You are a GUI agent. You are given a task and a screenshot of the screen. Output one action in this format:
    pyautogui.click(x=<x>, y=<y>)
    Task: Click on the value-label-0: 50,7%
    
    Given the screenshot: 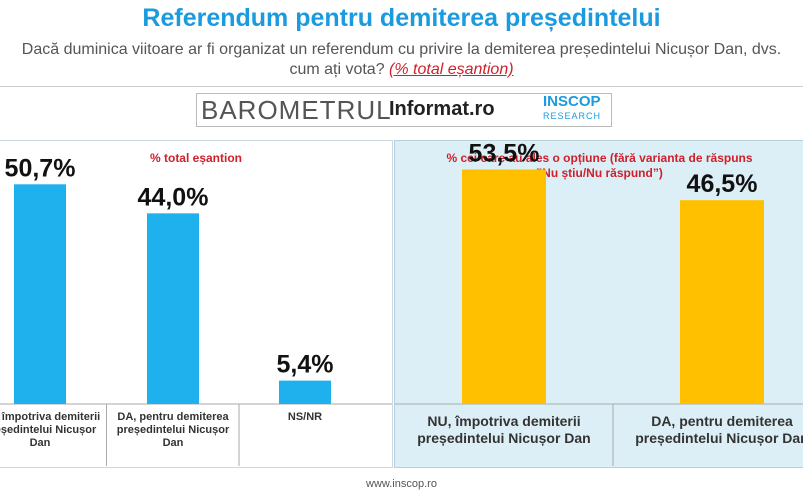 What is the action you would take?
    pyautogui.click(x=40, y=168)
    